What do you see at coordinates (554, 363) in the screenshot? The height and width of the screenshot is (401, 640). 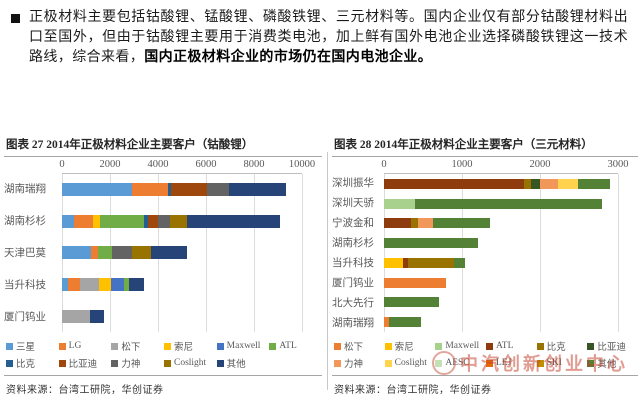 I see `legend-label: SKI` at bounding box center [554, 363].